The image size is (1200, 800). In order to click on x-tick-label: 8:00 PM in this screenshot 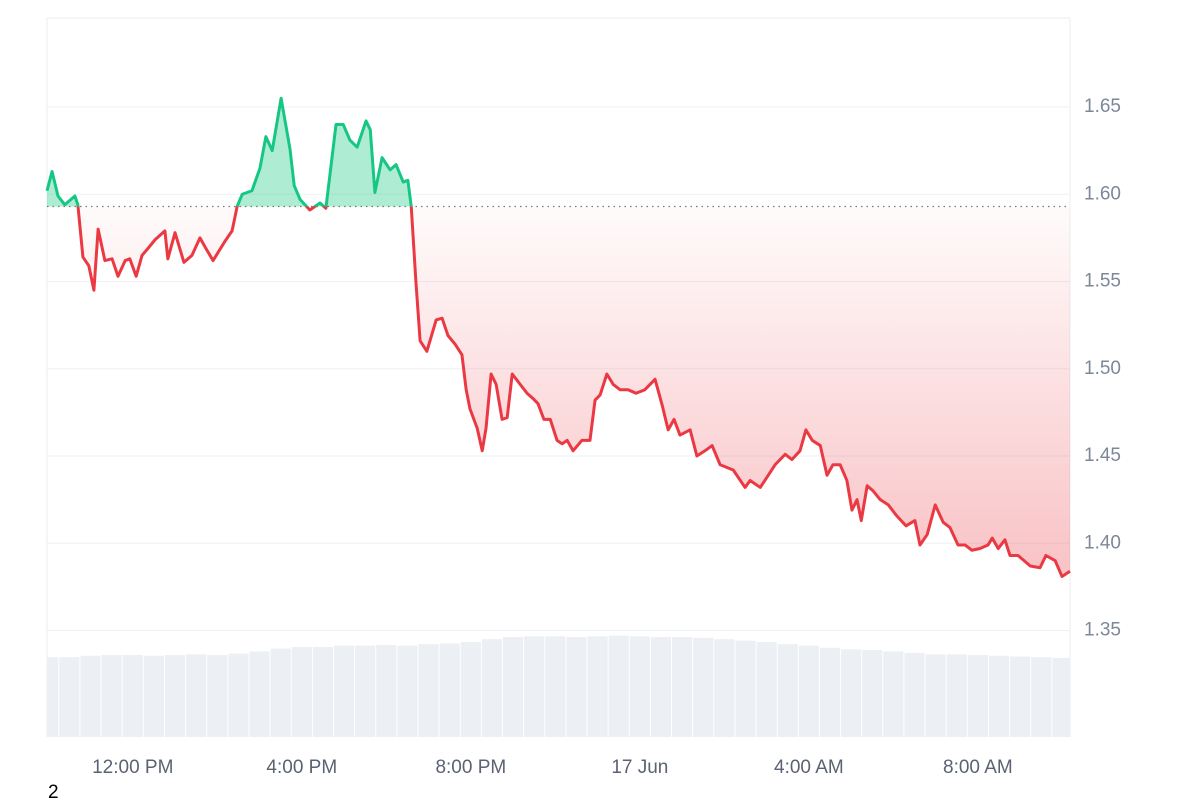, I will do `click(470, 767)`.